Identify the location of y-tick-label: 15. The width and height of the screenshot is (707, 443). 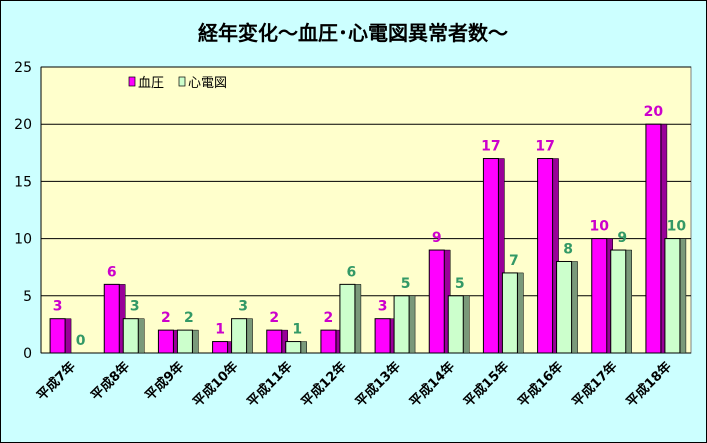
(23, 182).